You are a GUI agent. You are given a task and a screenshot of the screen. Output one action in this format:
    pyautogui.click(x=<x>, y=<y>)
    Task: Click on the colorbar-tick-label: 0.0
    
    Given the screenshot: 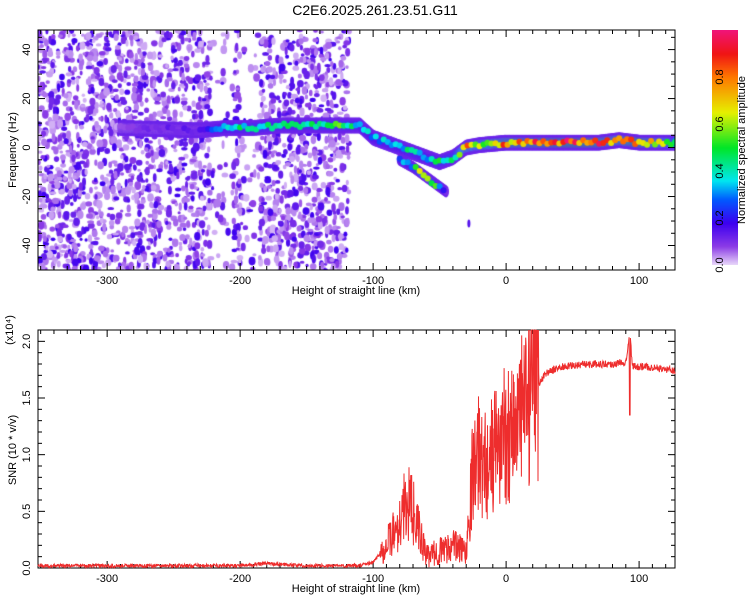 What is the action you would take?
    pyautogui.click(x=720, y=264)
    